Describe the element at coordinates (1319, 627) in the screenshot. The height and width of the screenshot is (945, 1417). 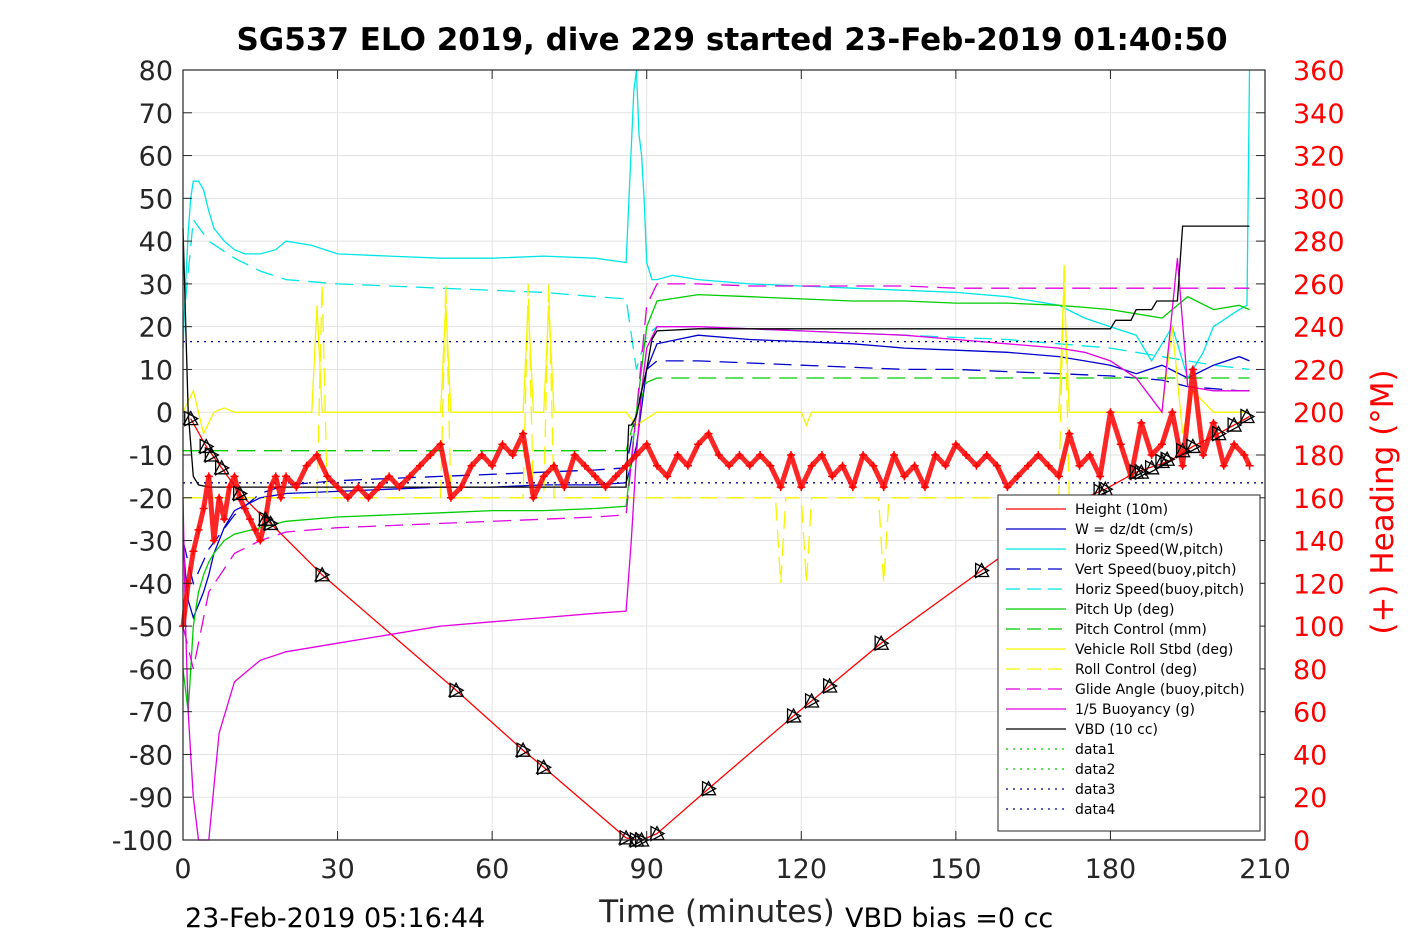
I see `y-right-tick-label: 100` at that location.